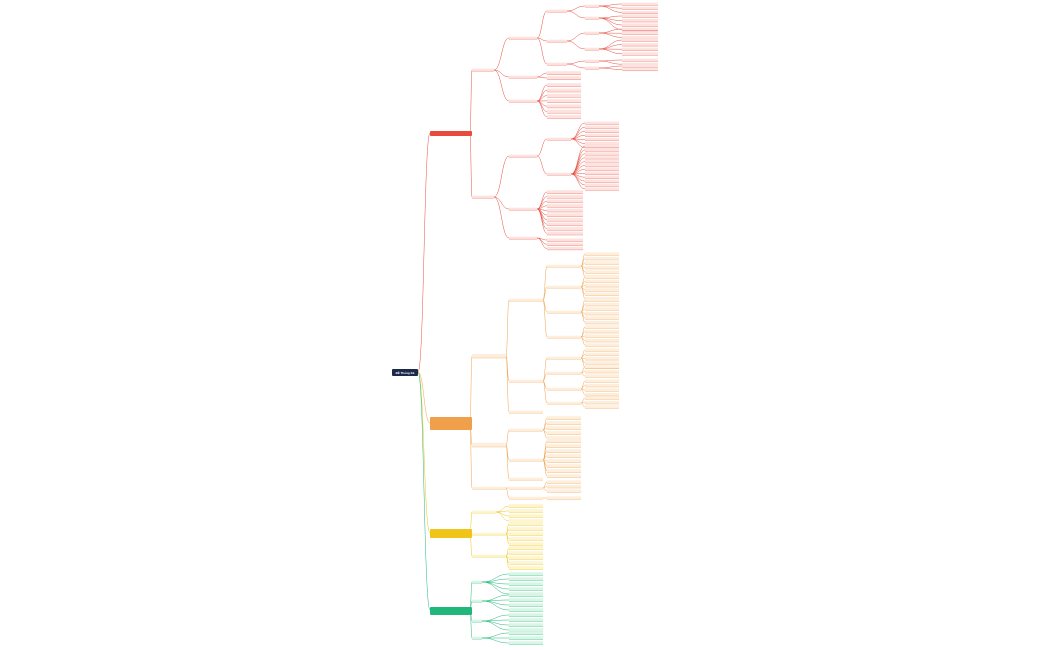 This screenshot has height=650, width=1050. What do you see at coordinates (451, 534) in the screenshot?
I see `branch-topic-yellow` at bounding box center [451, 534].